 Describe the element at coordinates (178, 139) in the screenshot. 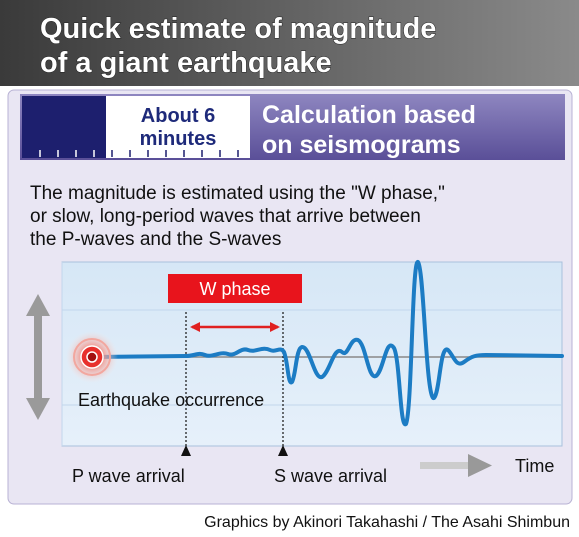

I see `badge-text: minutes` at that location.